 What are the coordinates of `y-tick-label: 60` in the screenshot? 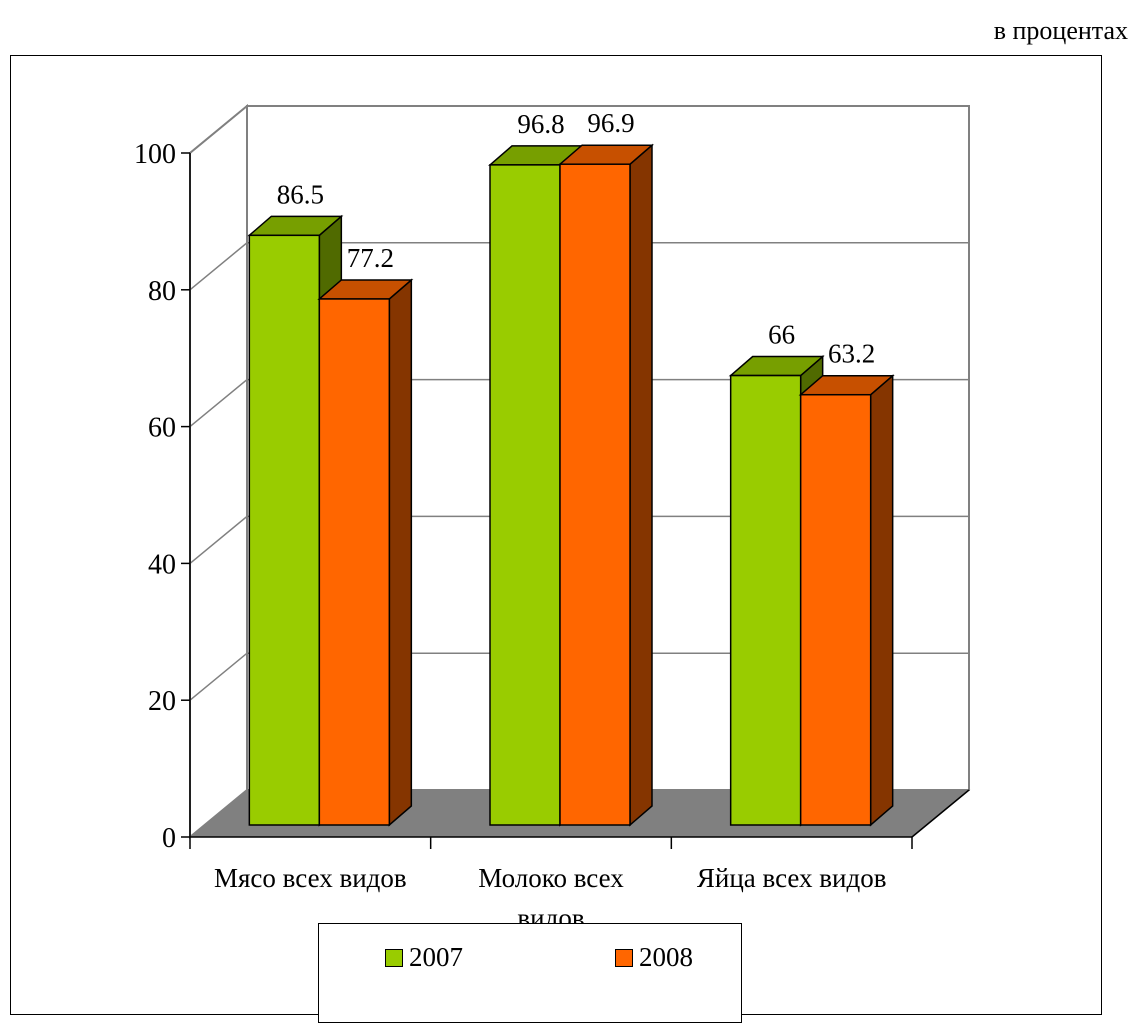 It's located at (162, 428).